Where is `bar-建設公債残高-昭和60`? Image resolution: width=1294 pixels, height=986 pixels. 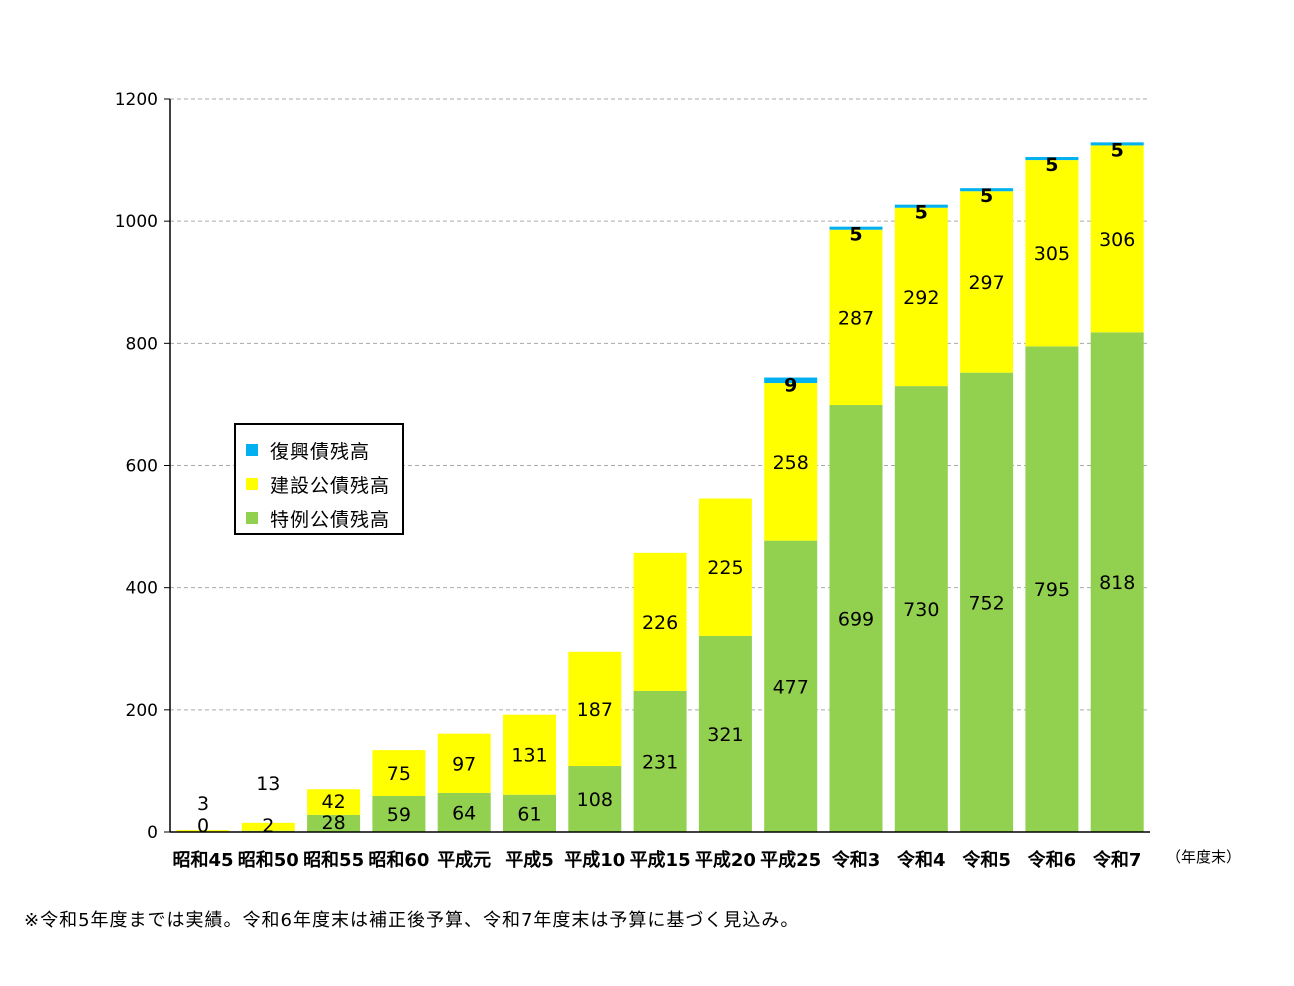 bar-建設公債残高-昭和60 is located at coordinates (399, 773).